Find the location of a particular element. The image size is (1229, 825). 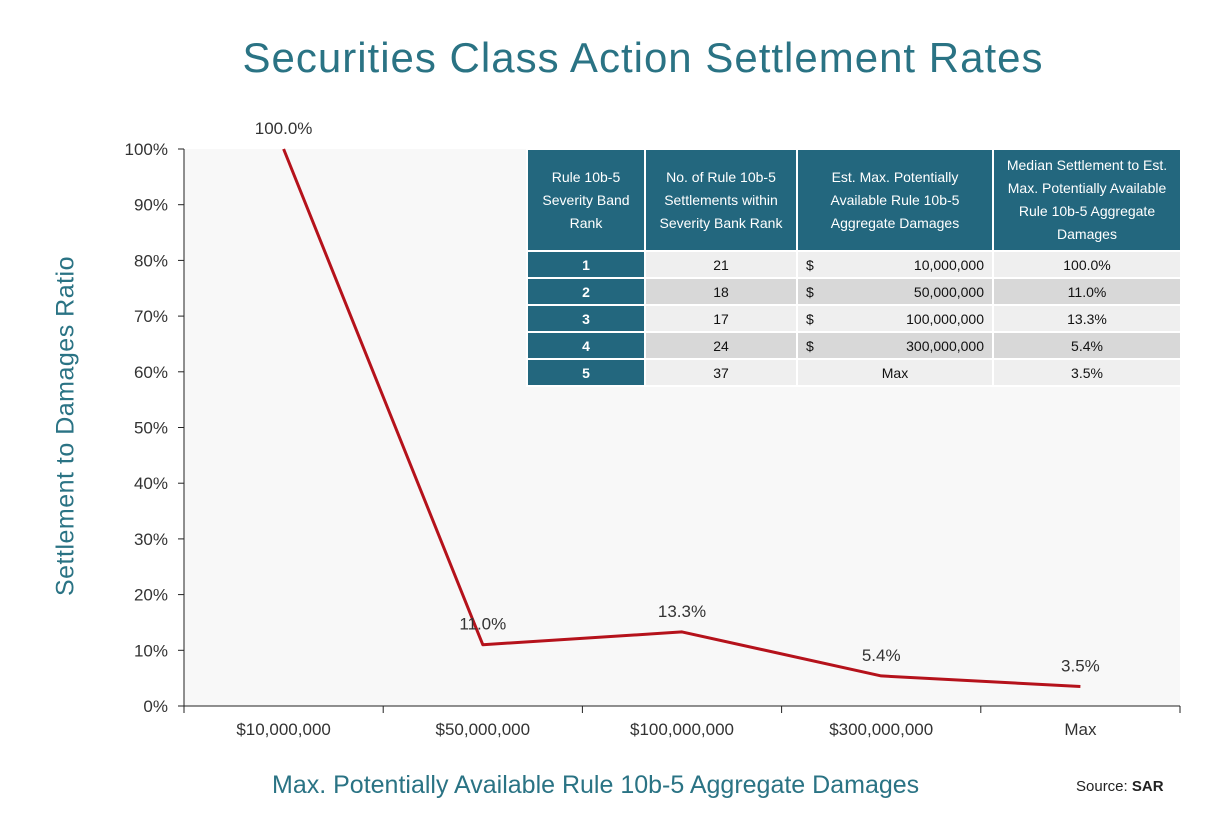

damages-cell: $10,000,000 is located at coordinates (895, 264).